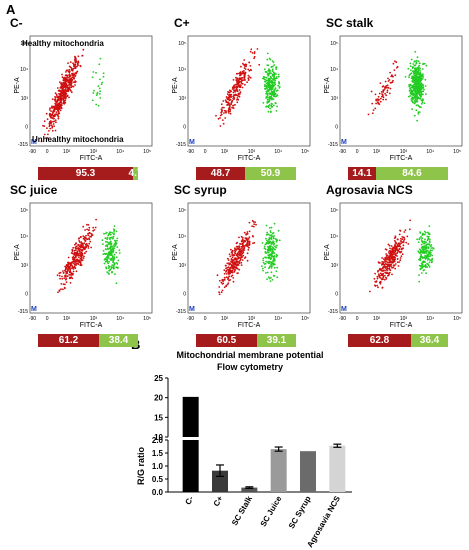 The height and width of the screenshot is (550, 469). Describe the element at coordinates (350, 23) in the screenshot. I see `flow-plot-title: SC stalk` at that location.